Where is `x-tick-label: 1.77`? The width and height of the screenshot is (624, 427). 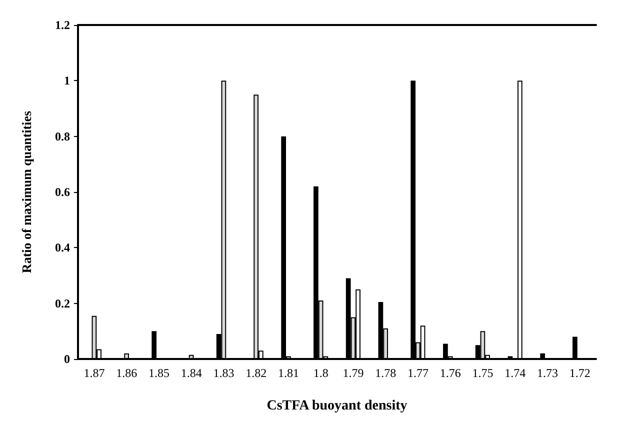
x-tick-label: 1.77 is located at coordinates (417, 373).